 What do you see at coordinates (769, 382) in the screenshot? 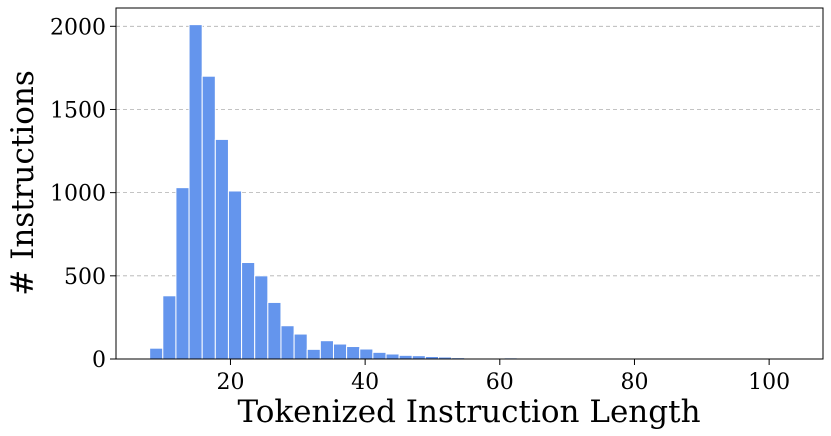
I see `x-tick-label: 100` at bounding box center [769, 382].